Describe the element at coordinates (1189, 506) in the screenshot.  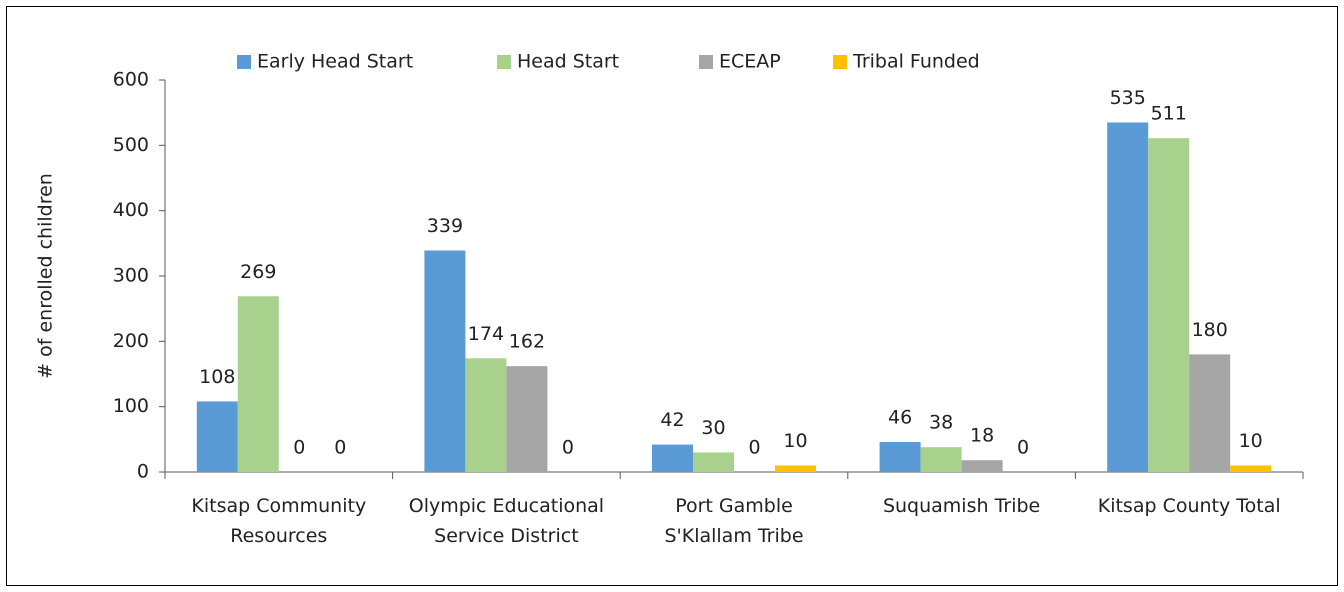
I see `x-tick-label: Kitsap County Total` at that location.